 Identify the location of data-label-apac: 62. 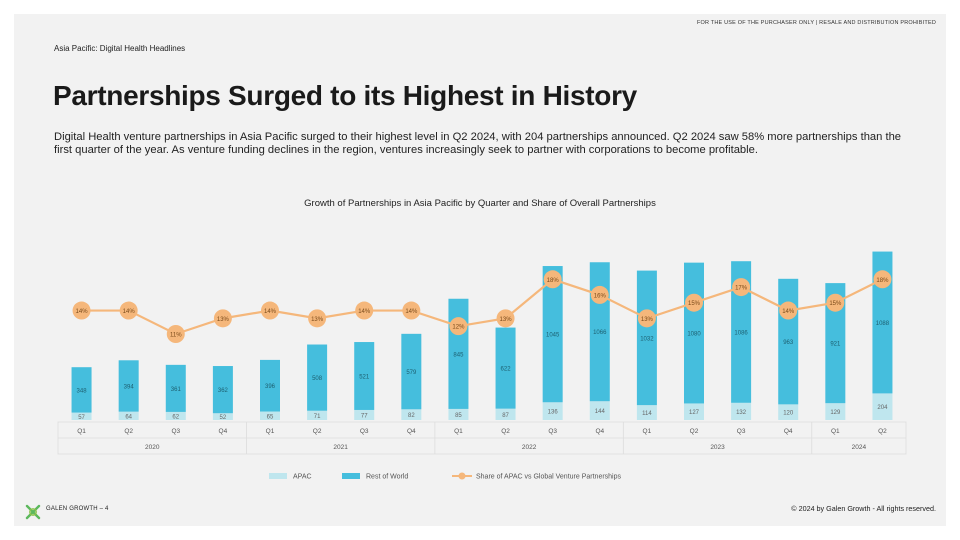
(175, 417).